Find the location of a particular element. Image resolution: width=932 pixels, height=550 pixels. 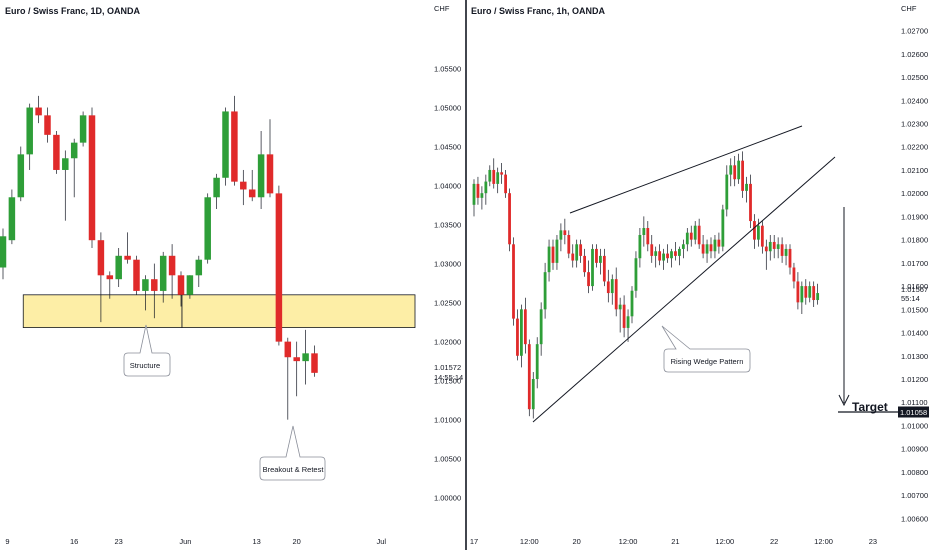

daily-chart-title: Euro / Swiss Franc, 1D, OANDA is located at coordinates (73, 11).